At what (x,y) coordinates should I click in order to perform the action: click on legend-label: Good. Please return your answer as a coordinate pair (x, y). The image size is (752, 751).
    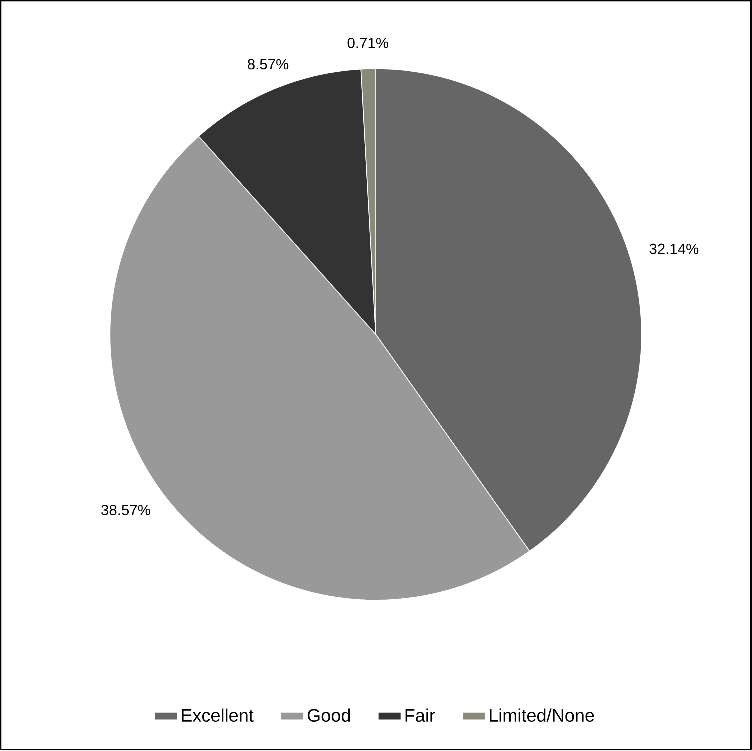
    Looking at the image, I should click on (329, 715).